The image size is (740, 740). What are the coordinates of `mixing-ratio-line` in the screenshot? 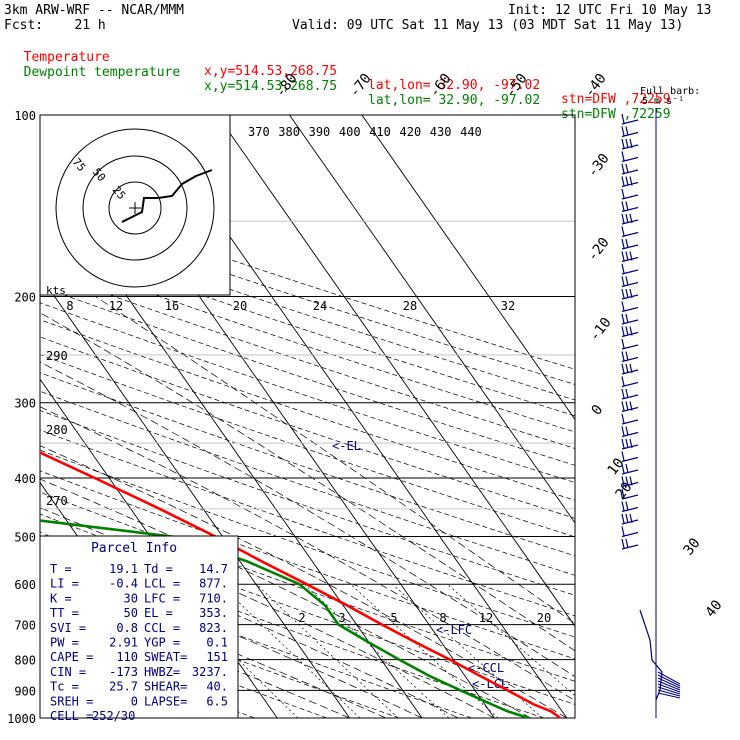 It's located at (327, 650).